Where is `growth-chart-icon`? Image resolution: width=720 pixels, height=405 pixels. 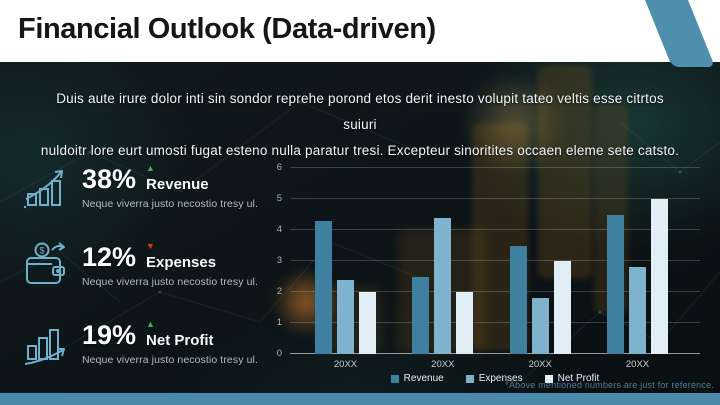
growth-chart-icon is located at coordinates (43, 189).